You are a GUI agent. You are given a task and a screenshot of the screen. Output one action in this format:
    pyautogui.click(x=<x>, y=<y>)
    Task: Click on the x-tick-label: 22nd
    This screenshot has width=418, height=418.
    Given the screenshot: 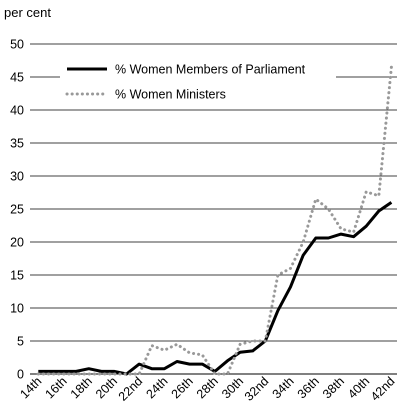 What is the action you would take?
    pyautogui.click(x=131, y=389)
    